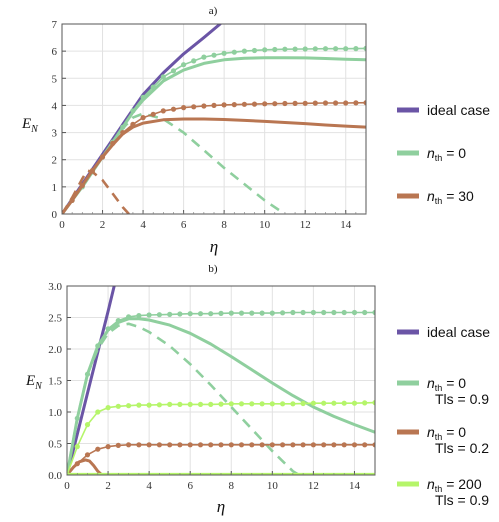 The height and width of the screenshot is (522, 499). I want to click on x-tick-label: 12, so click(313, 486).